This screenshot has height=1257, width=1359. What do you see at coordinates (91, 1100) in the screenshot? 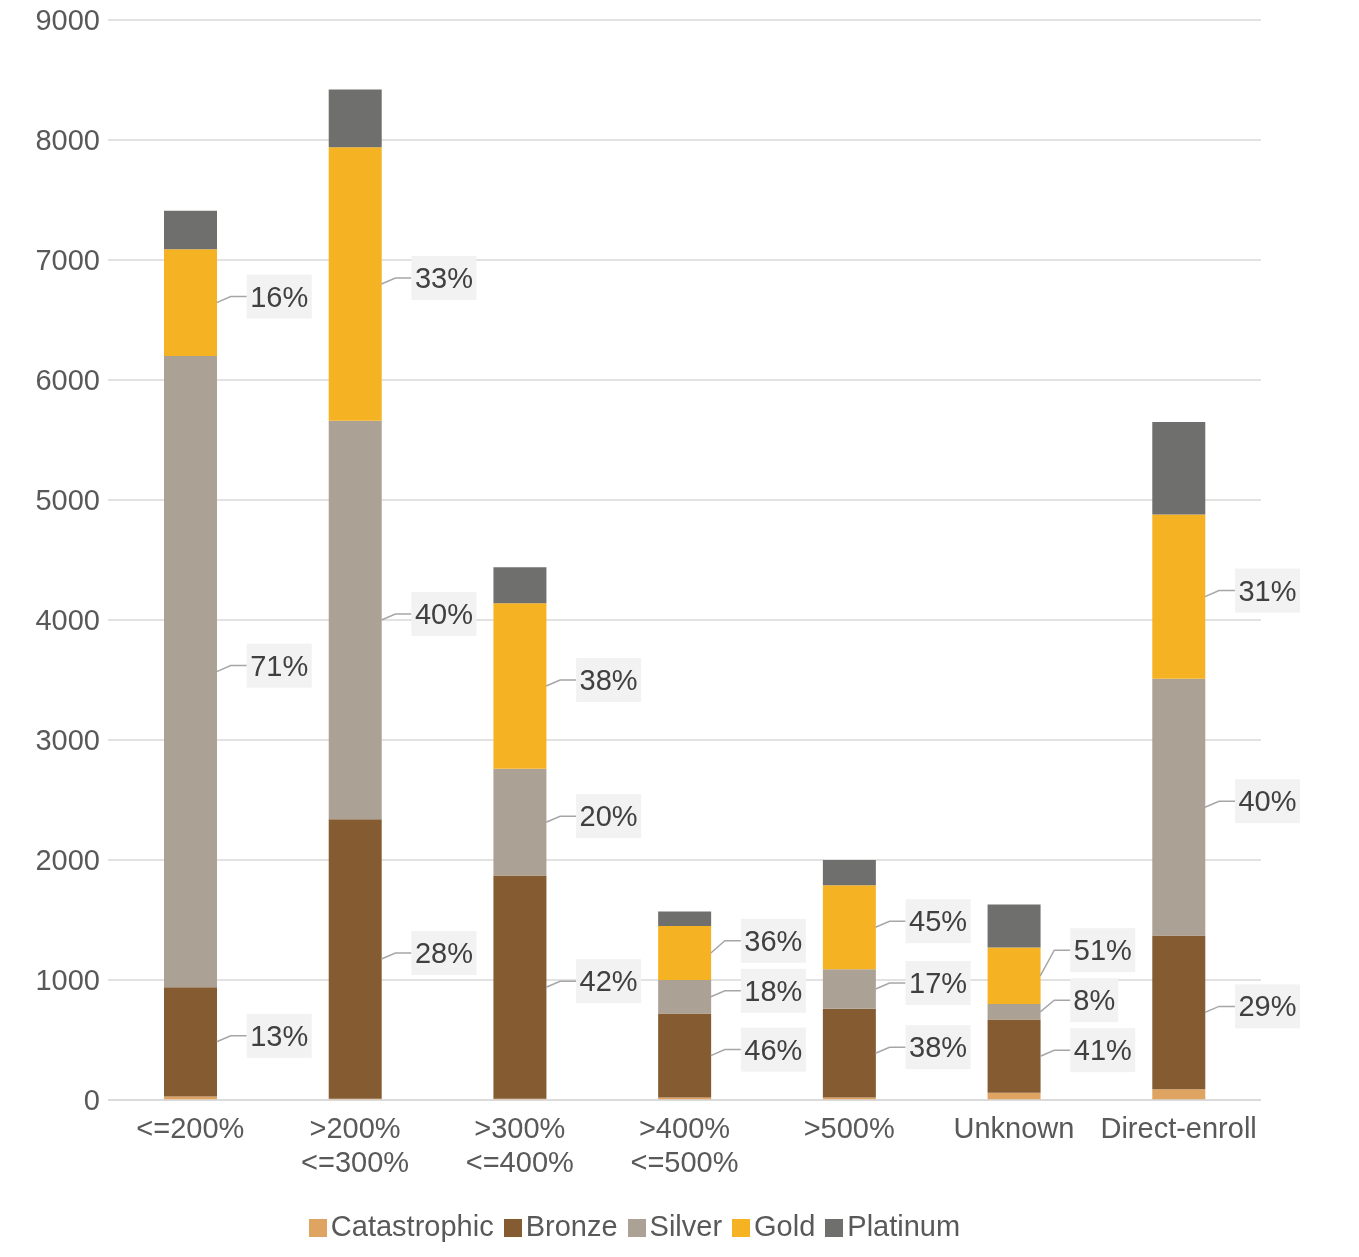
I see `y-tick-label: 0` at bounding box center [91, 1100].